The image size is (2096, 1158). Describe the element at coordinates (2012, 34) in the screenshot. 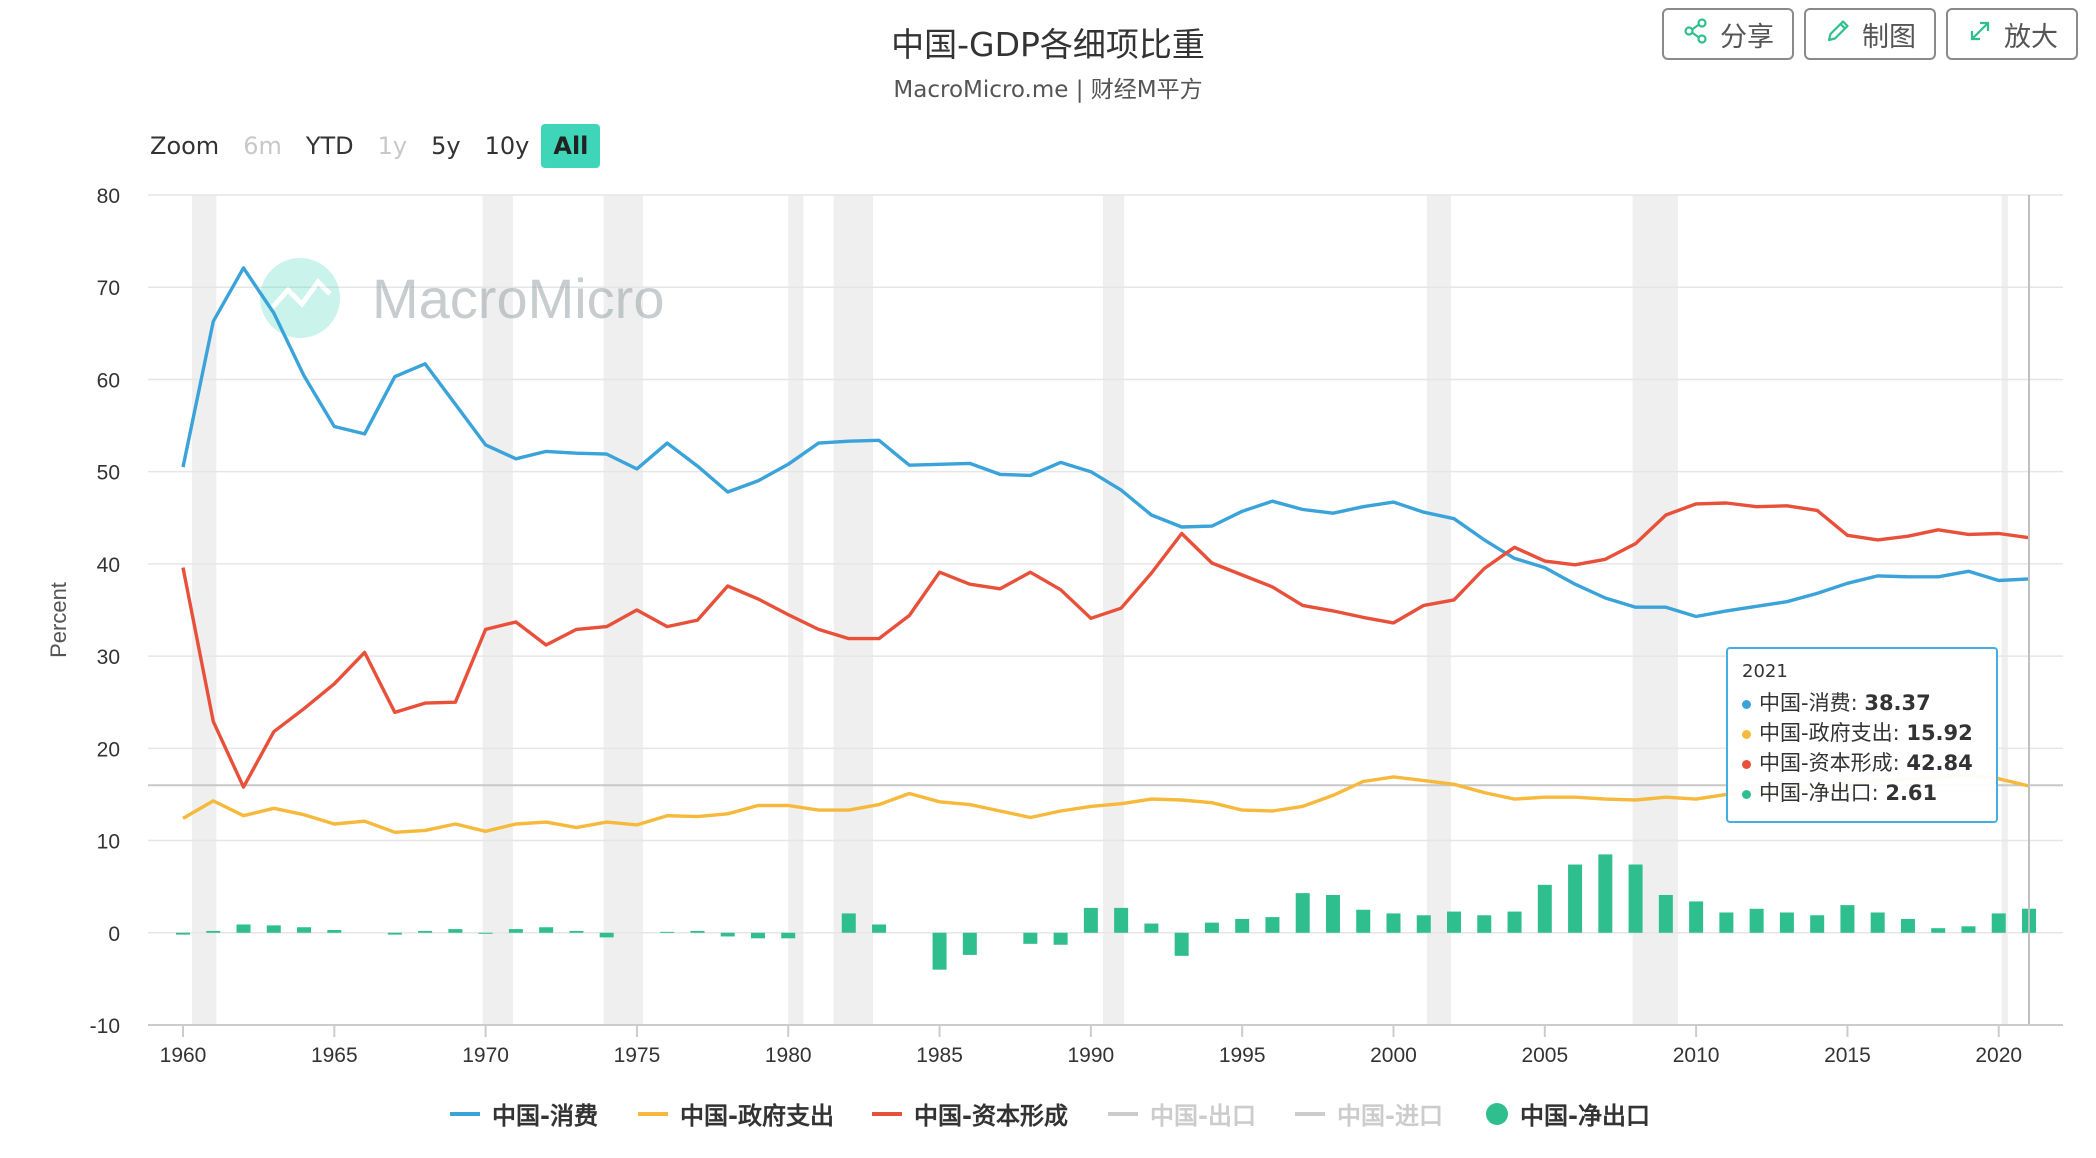

I see `expand-button: 放大` at that location.